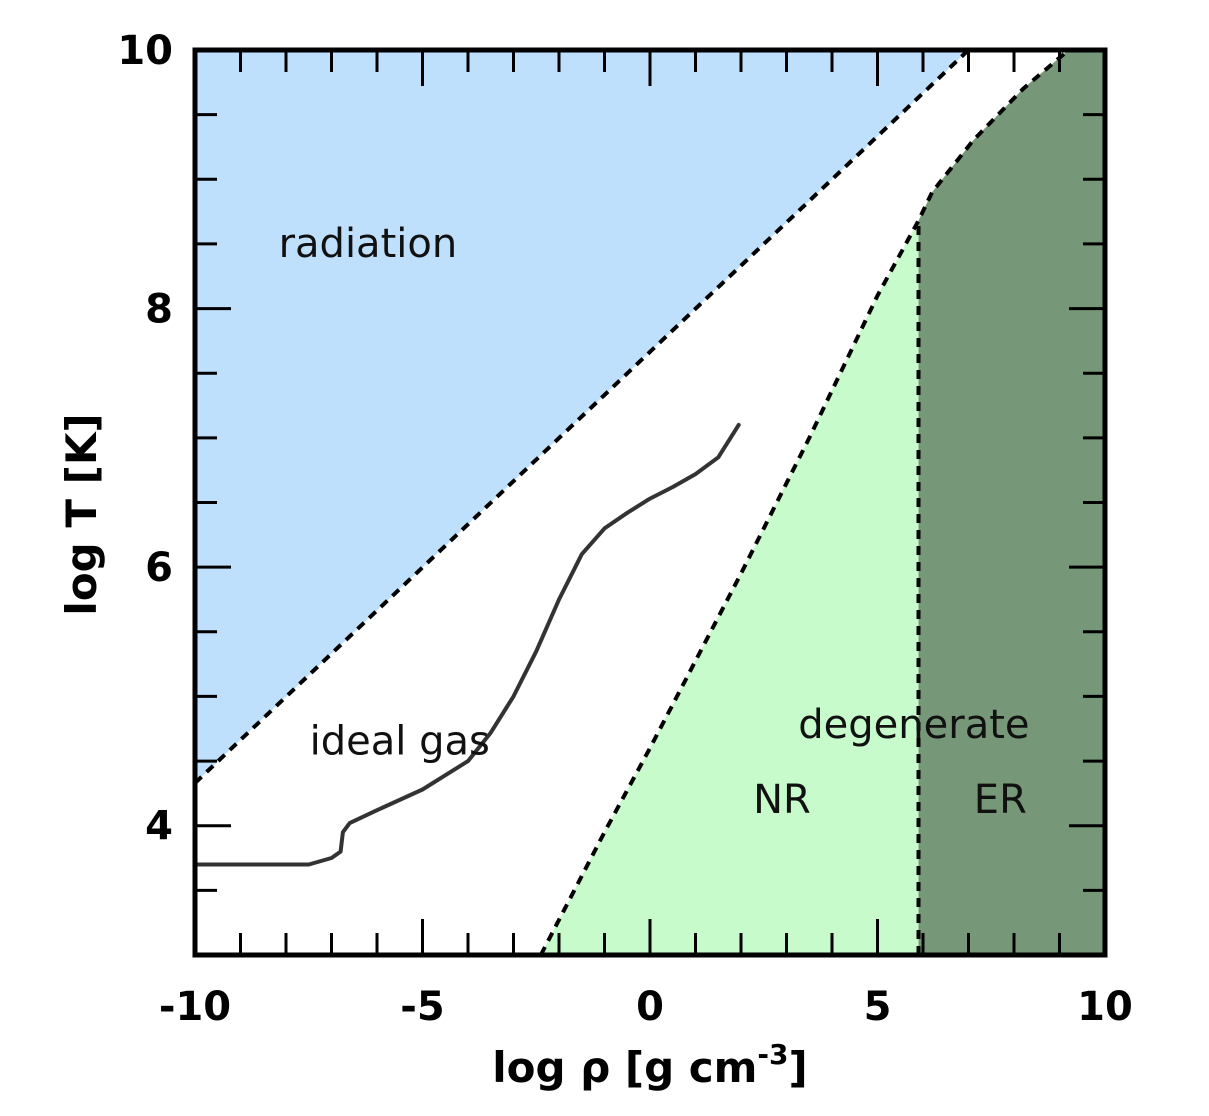  Describe the element at coordinates (913, 725) in the screenshot. I see `region-label-degenerate: degenerate` at that location.